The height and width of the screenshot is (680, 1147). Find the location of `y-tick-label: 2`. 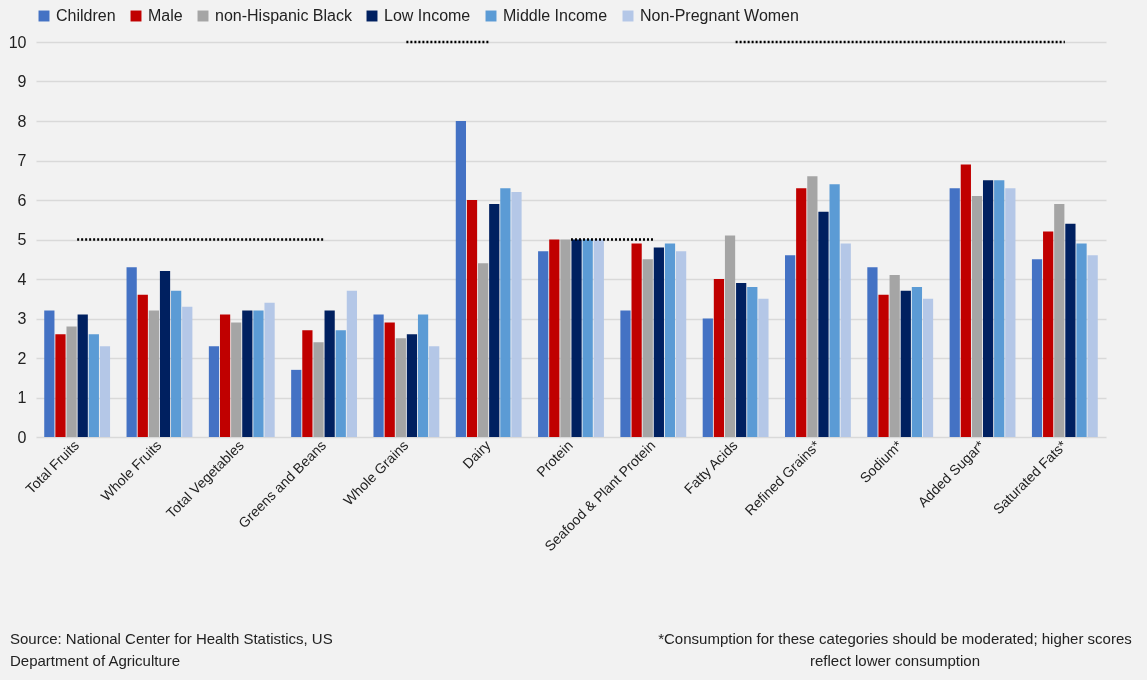

y-tick-label: 2 is located at coordinates (22, 358).